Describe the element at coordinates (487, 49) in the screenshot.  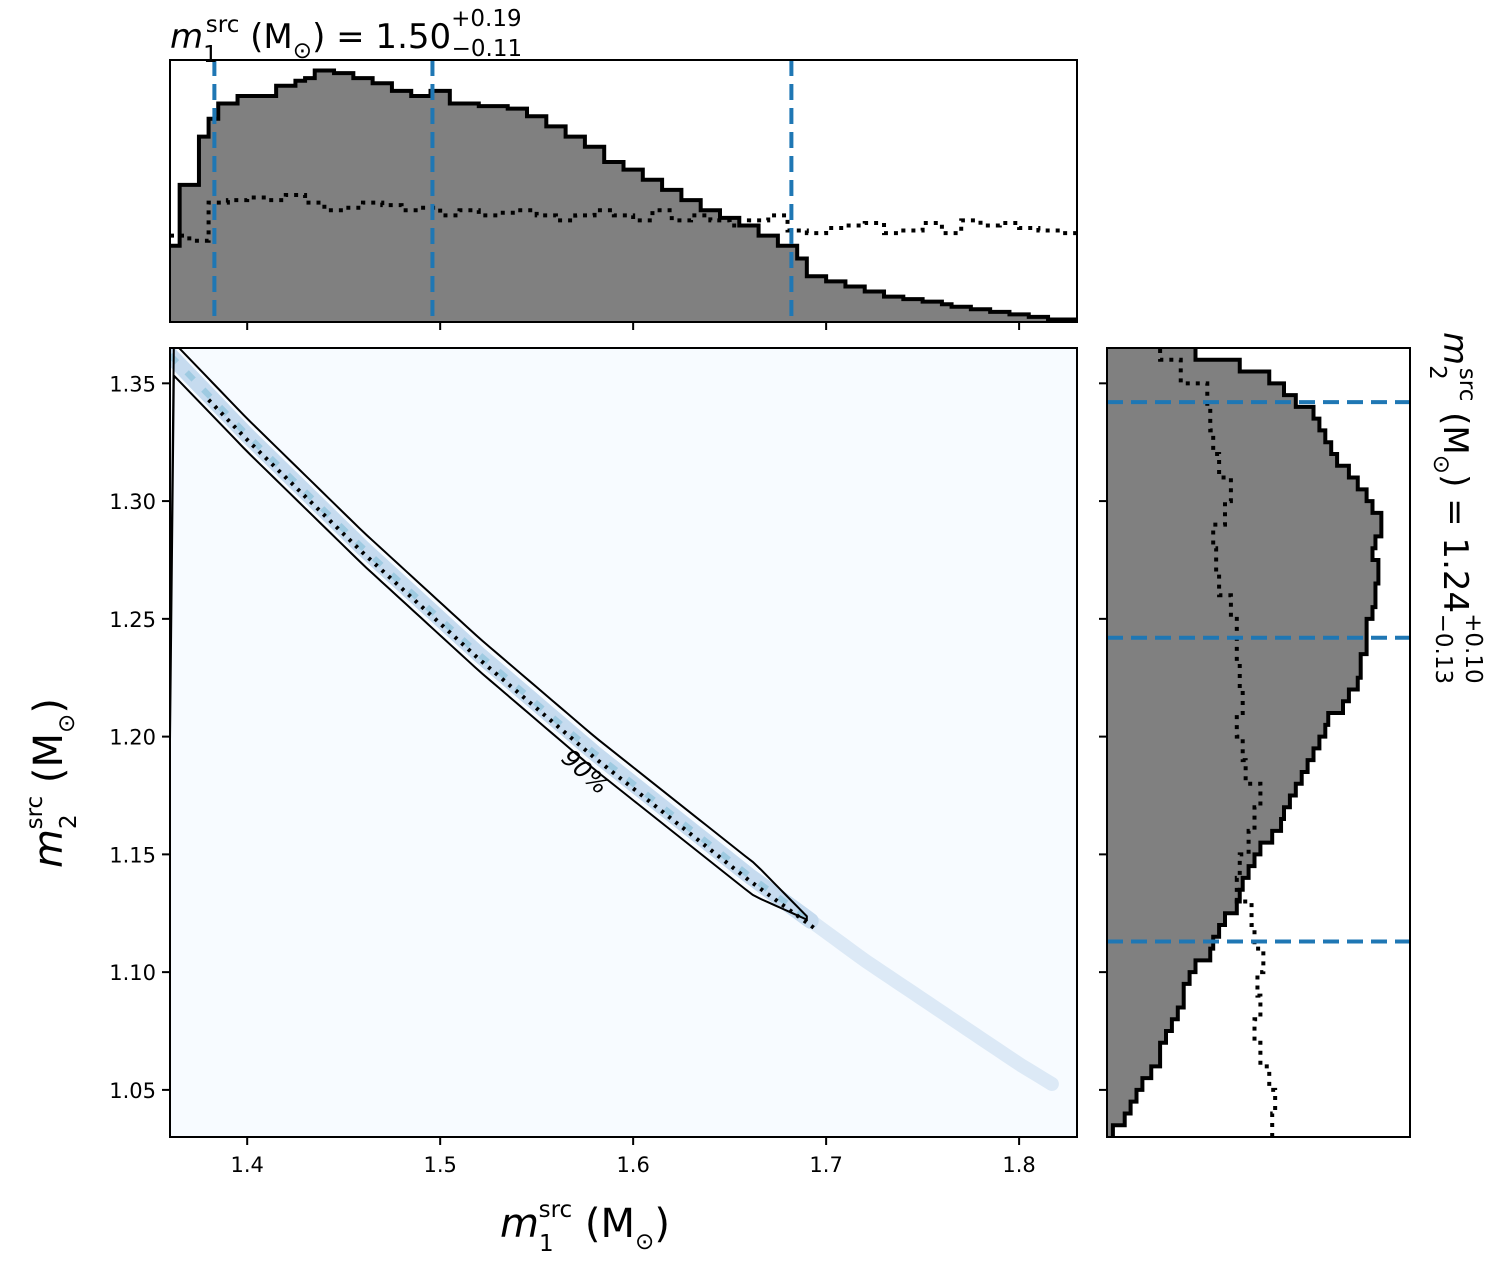
I see `top-title-err-minus: −0.11` at that location.